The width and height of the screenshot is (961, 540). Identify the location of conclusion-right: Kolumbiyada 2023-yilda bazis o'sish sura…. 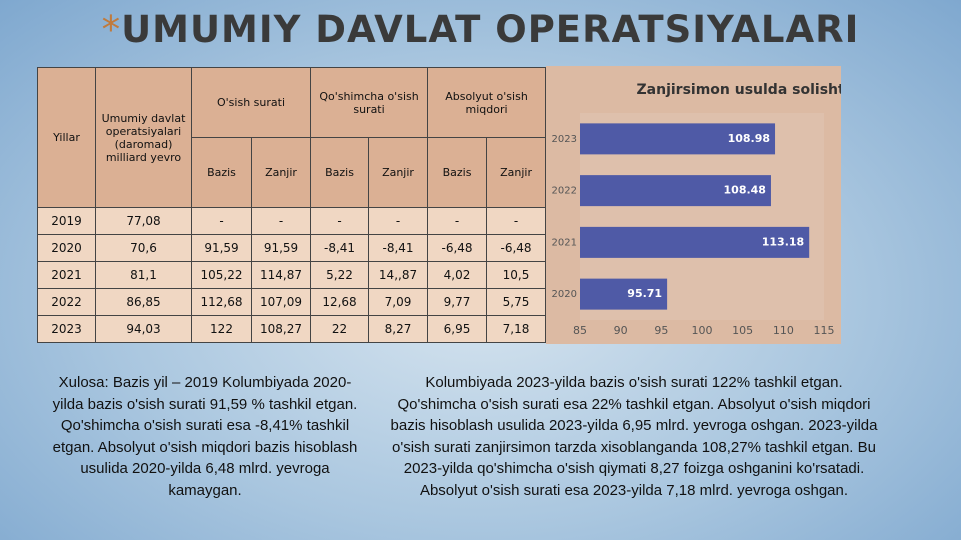
(634, 436).